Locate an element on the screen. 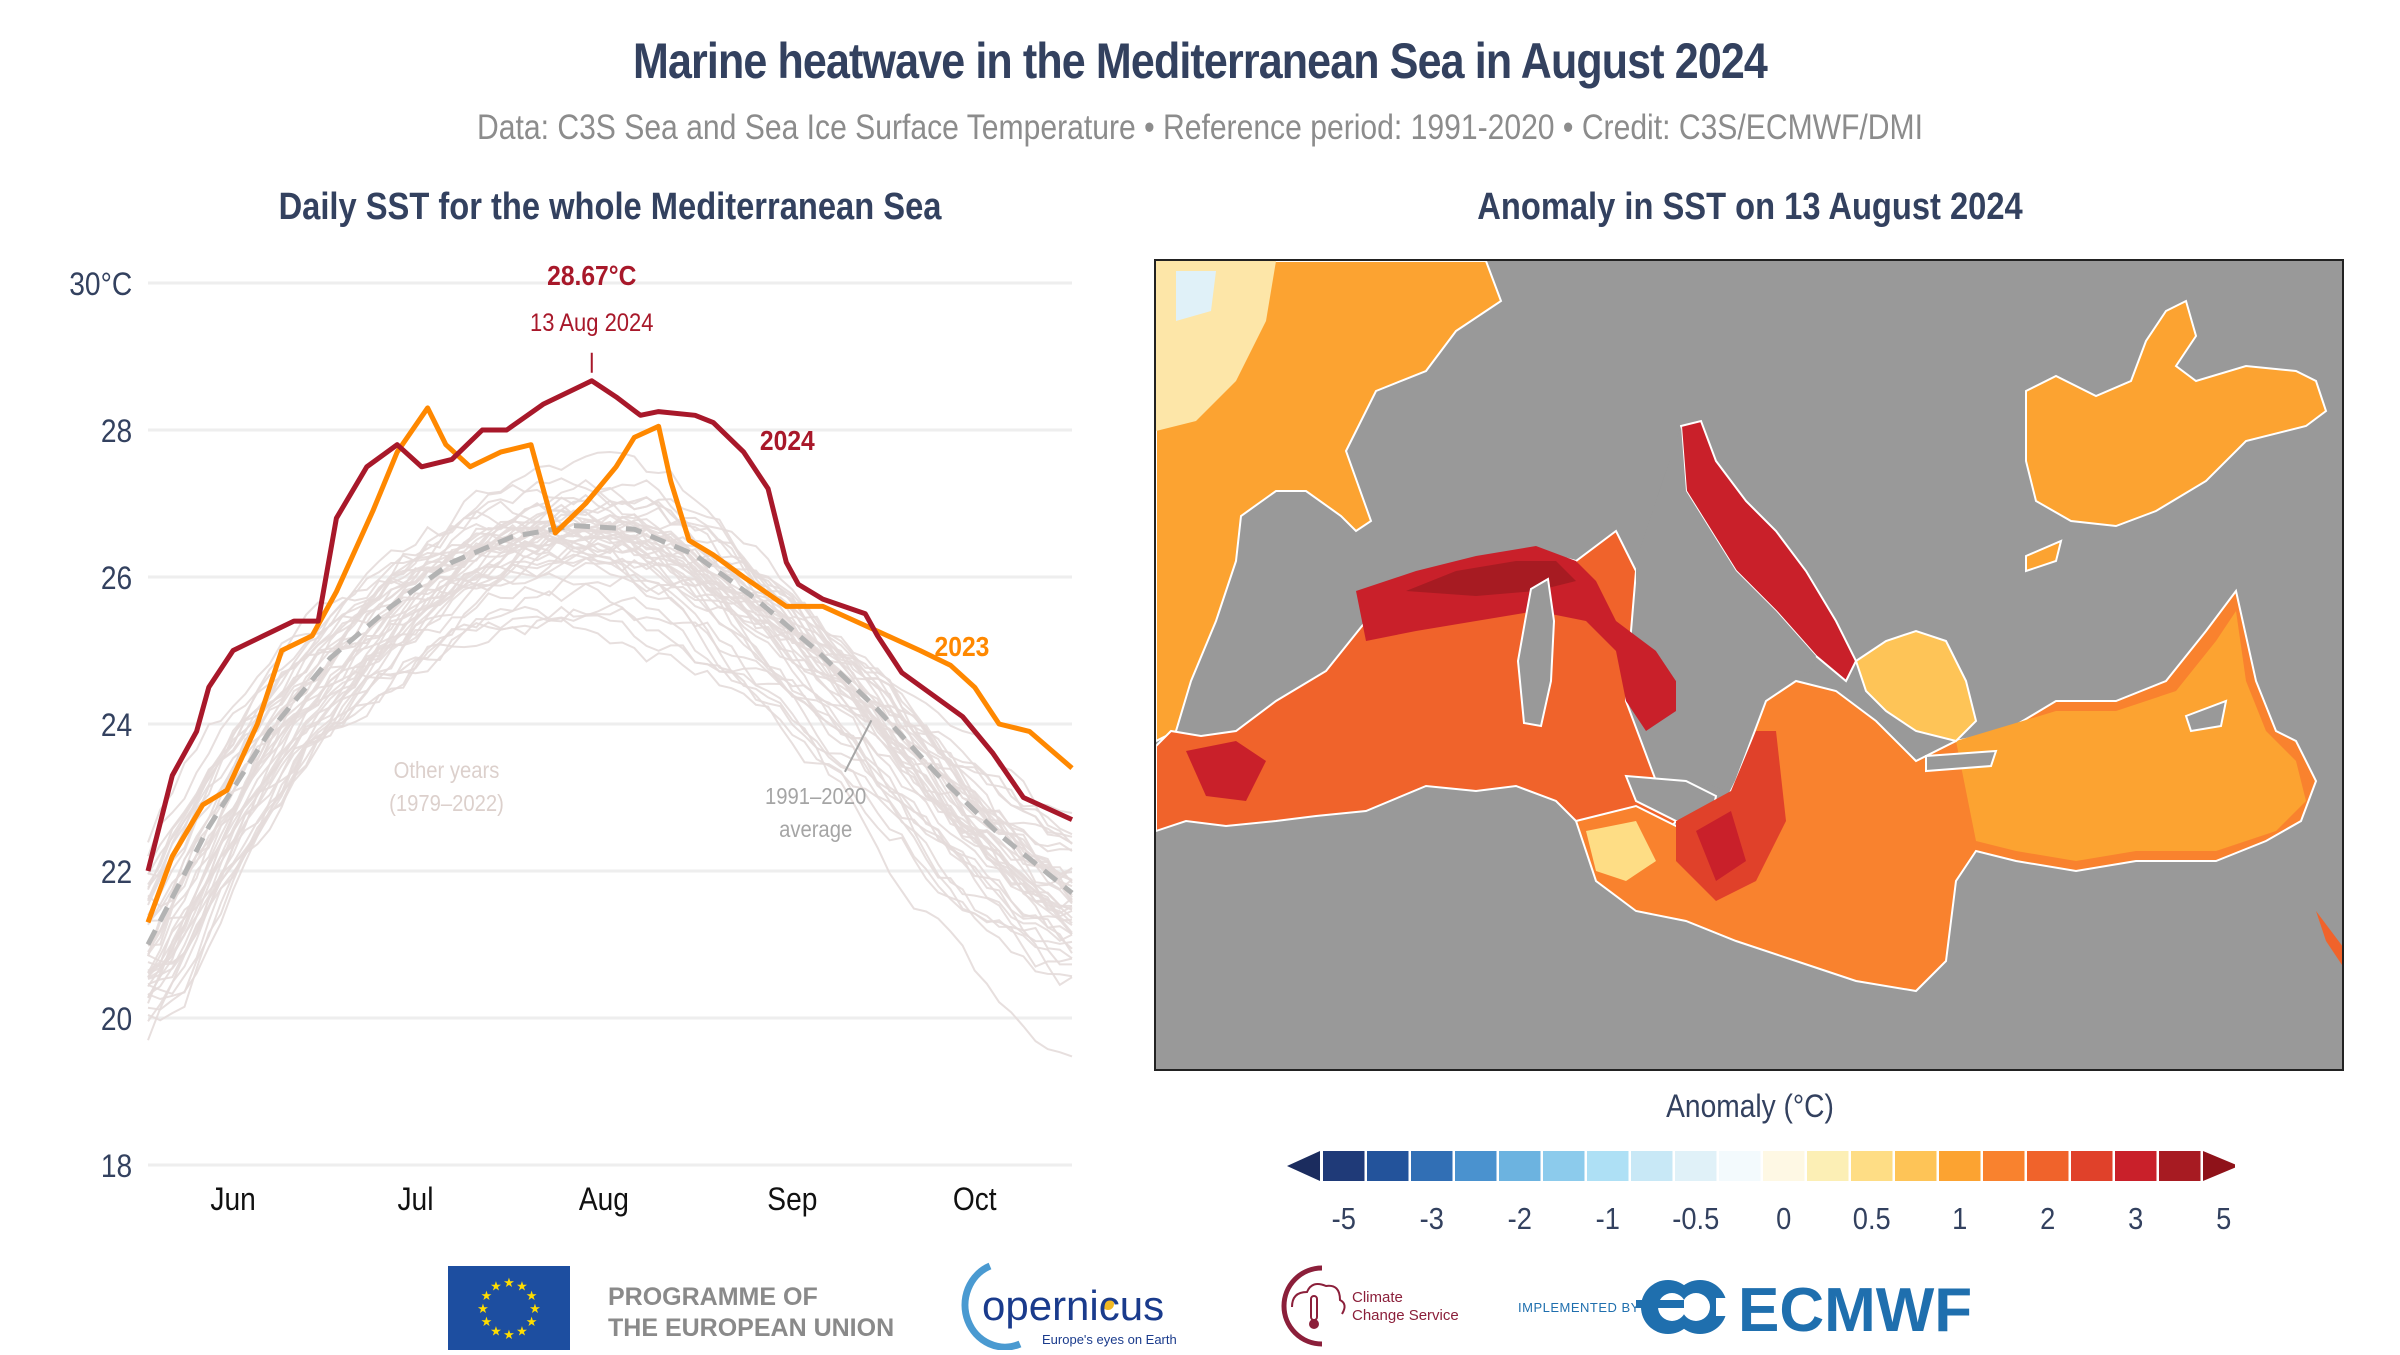  atlantic-pale-patch is located at coordinates (1196, 296).